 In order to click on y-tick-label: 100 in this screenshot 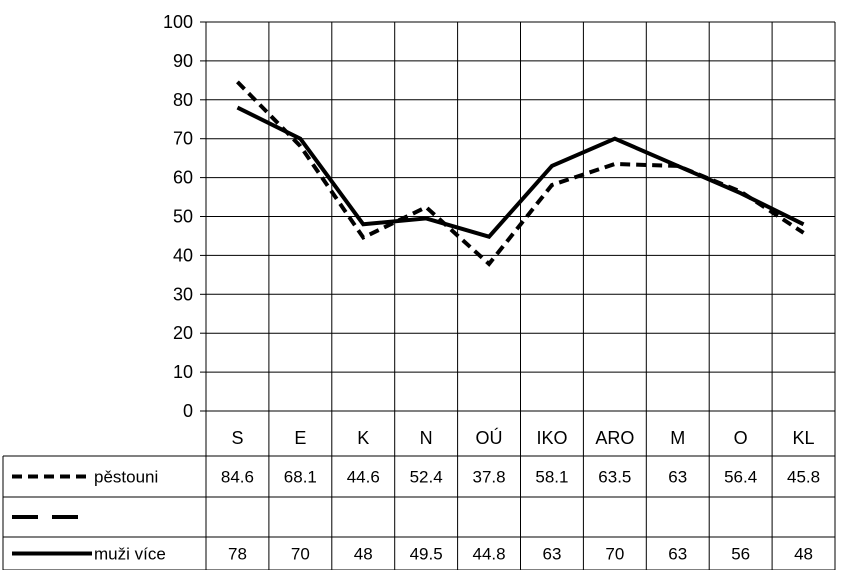, I will do `click(178, 22)`.